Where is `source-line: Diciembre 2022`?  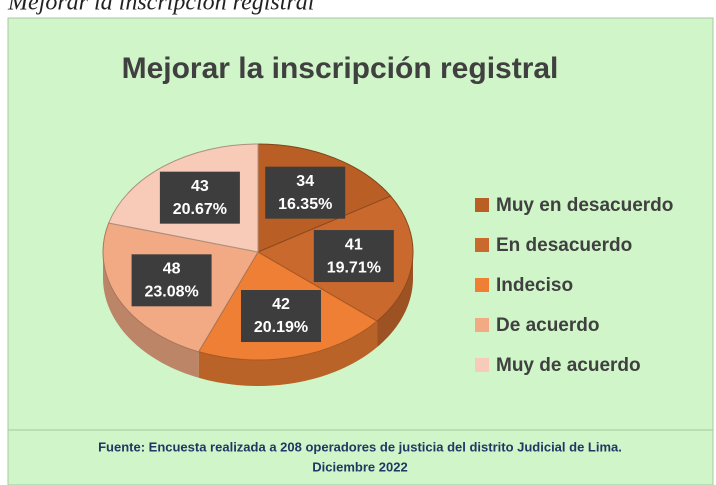 source-line: Diciembre 2022 is located at coordinates (359, 466).